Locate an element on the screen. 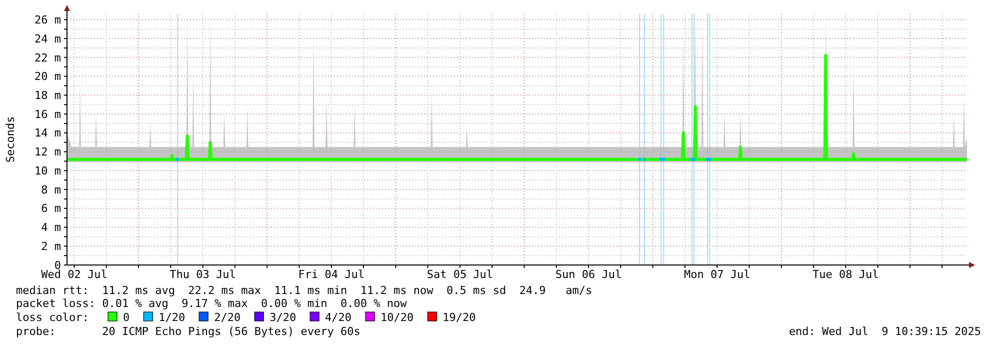 This screenshot has height=347, width=997. x-tick-label: Tue 08 Jul is located at coordinates (845, 274).